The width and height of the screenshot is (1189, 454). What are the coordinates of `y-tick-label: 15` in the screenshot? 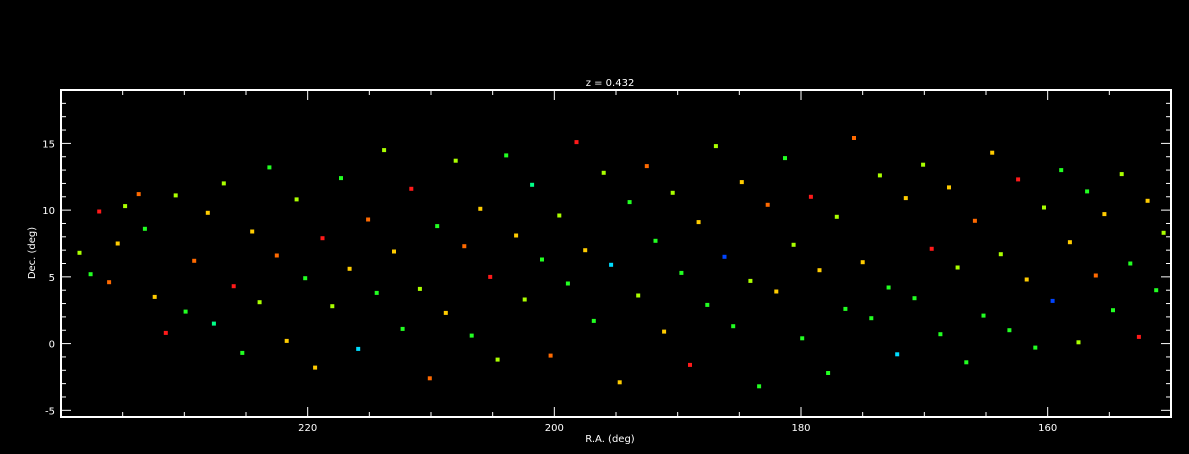 It's located at (48, 144).